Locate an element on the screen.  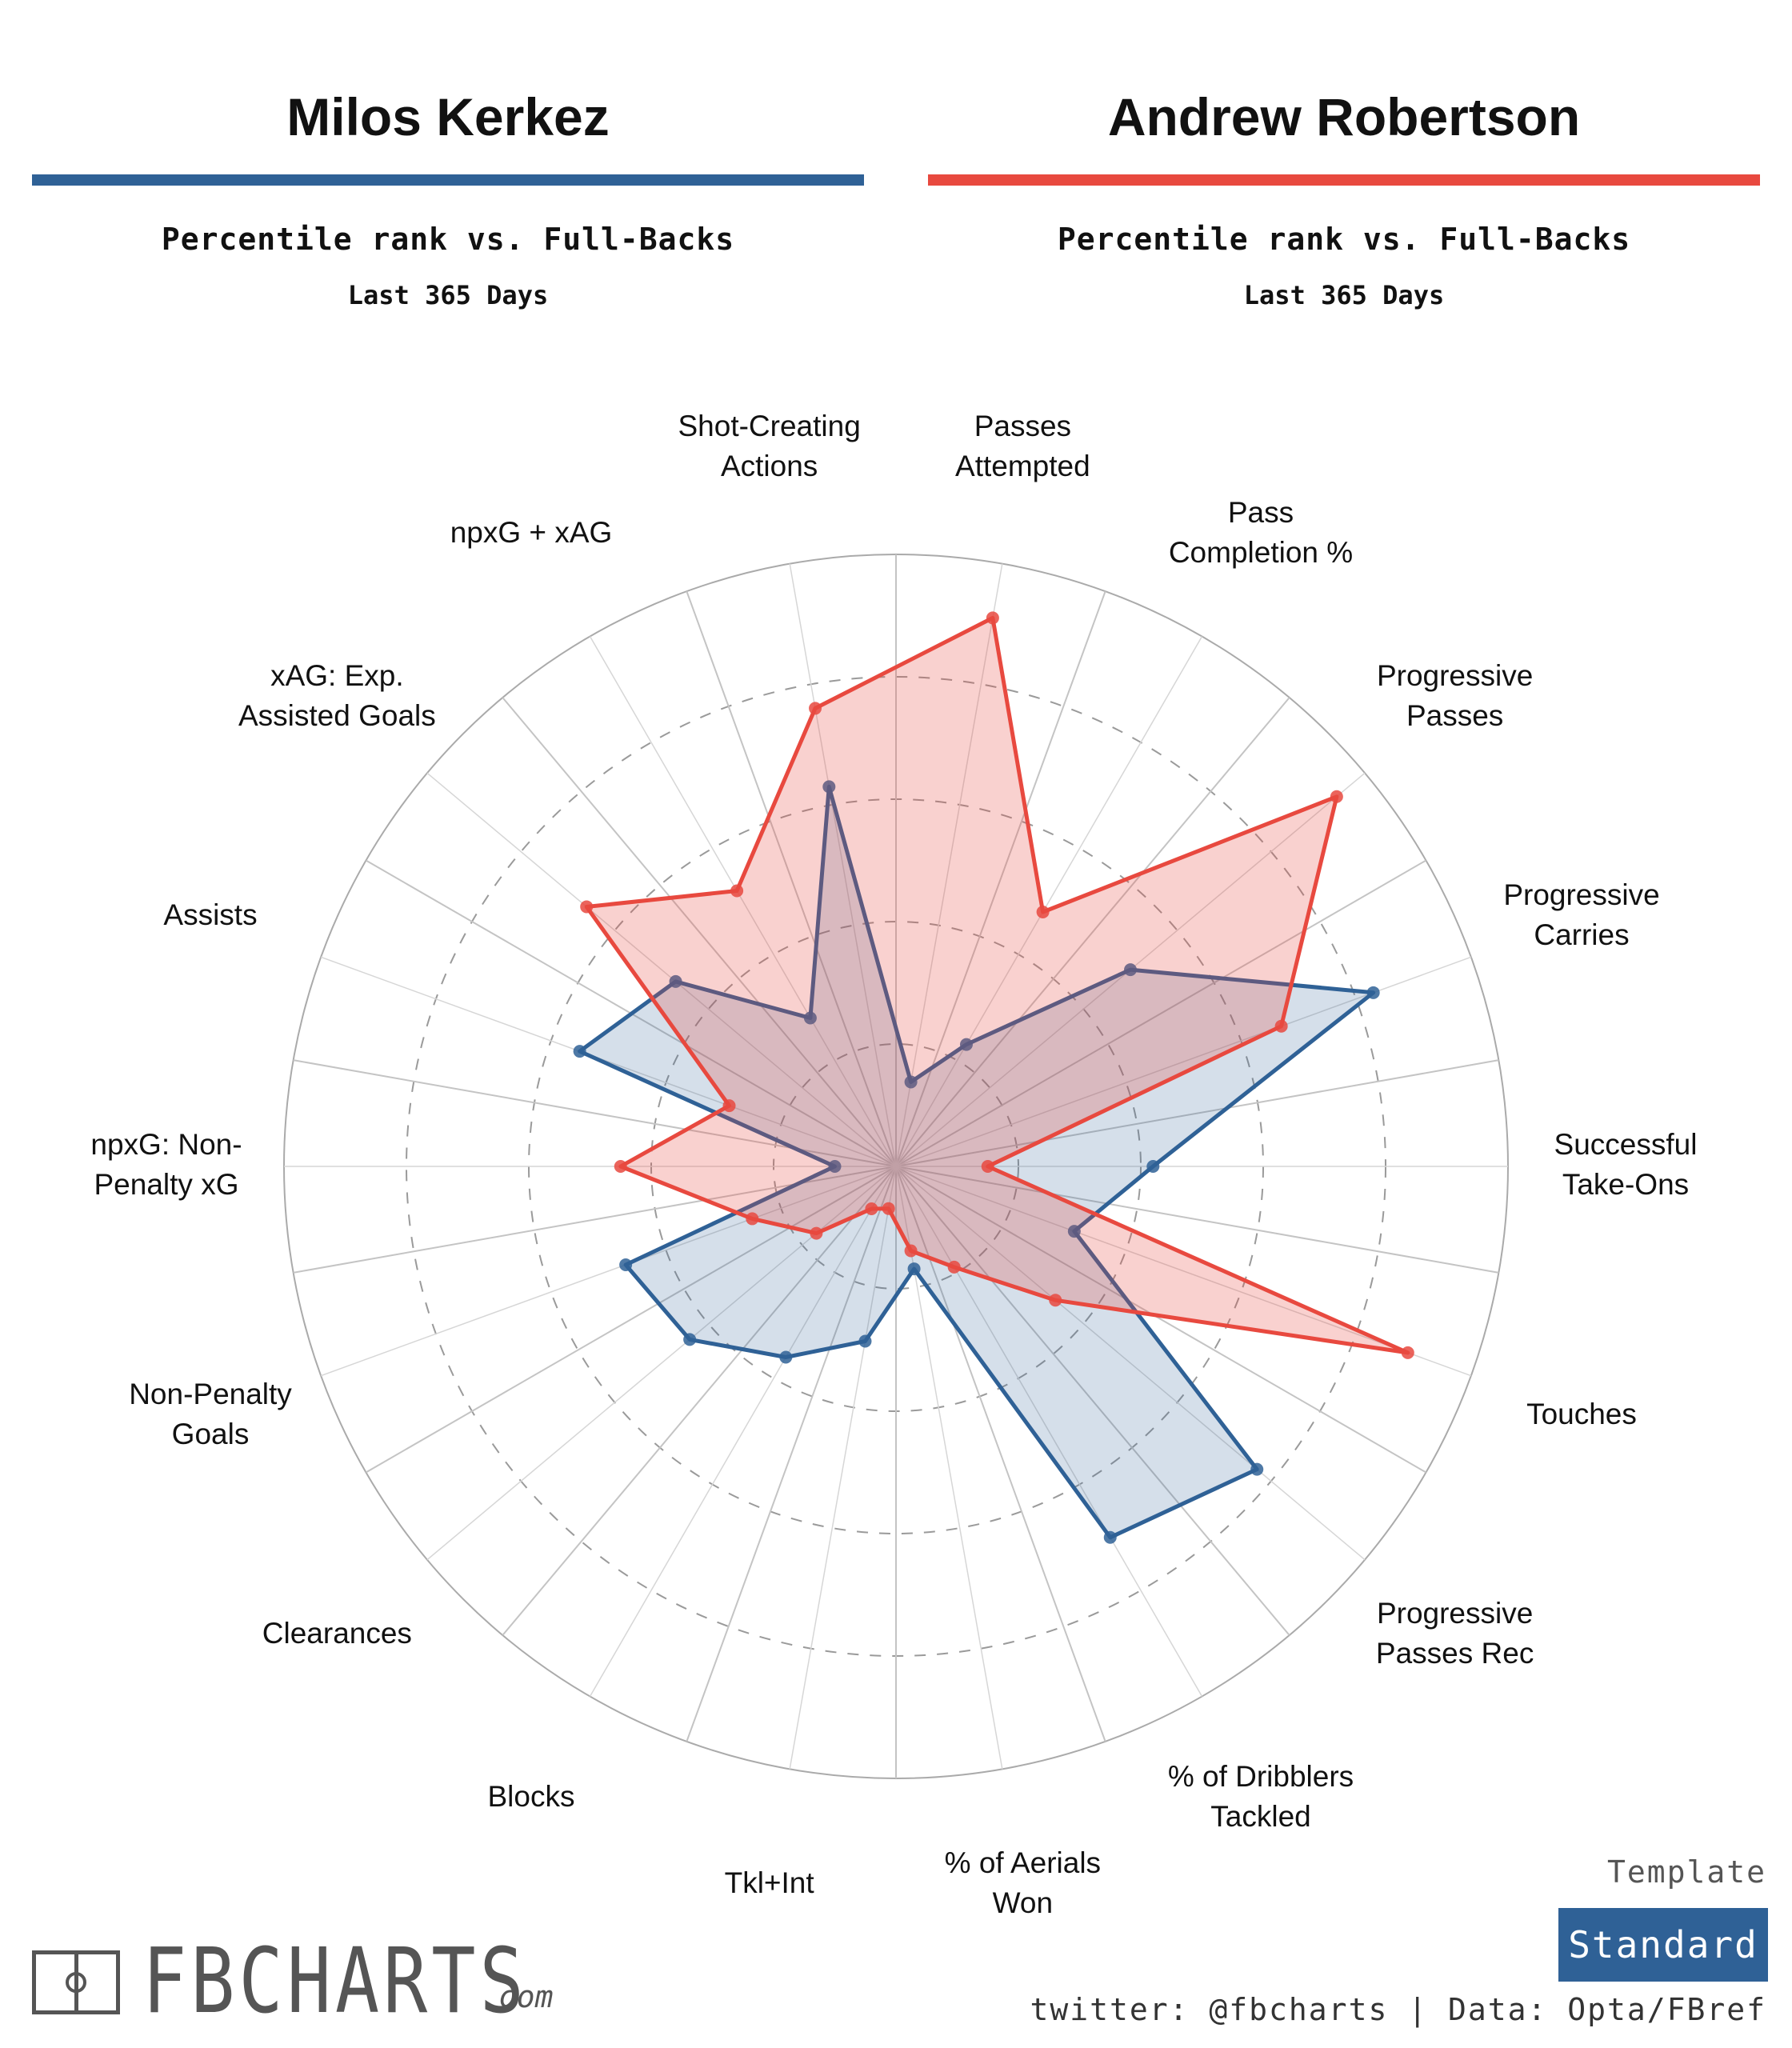
axis-label: Tkl+Int is located at coordinates (770, 1882).